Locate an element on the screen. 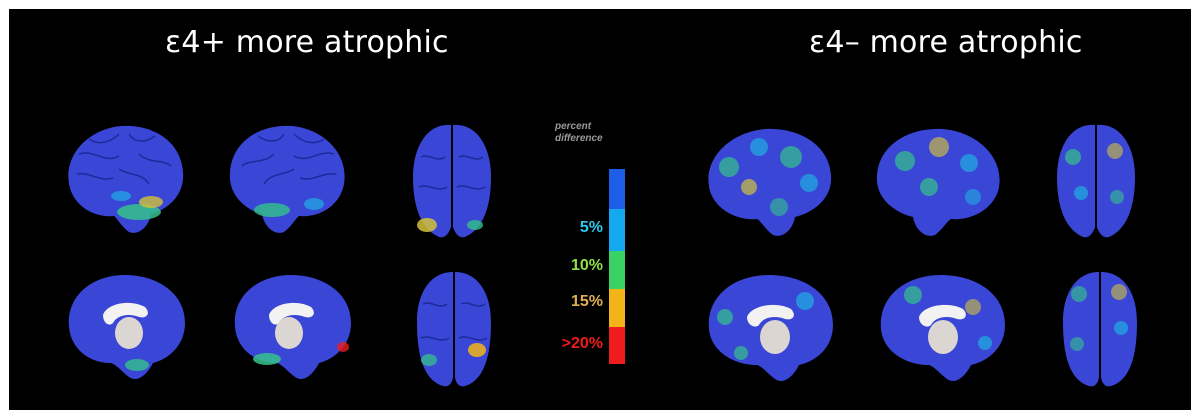  brain-e4neg-anterior is located at coordinates (1100, 329).